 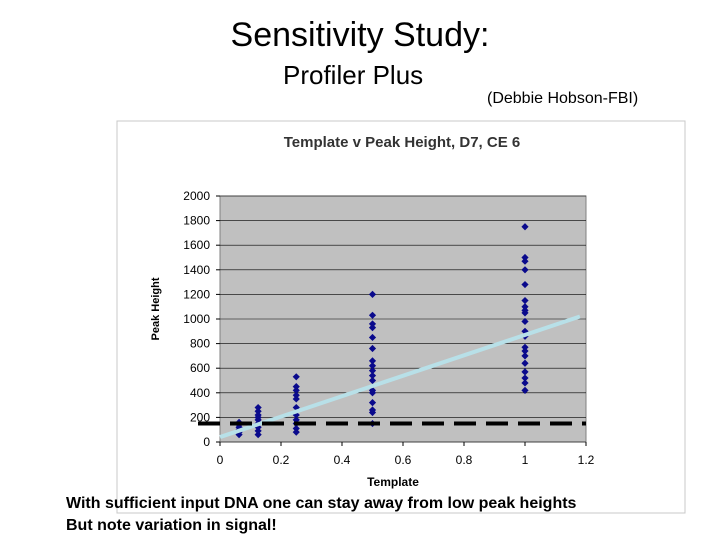 I want to click on x-axis-ticks: 0 0.2 0.4 0.6 0.8 1 1.2, so click(x=406, y=454).